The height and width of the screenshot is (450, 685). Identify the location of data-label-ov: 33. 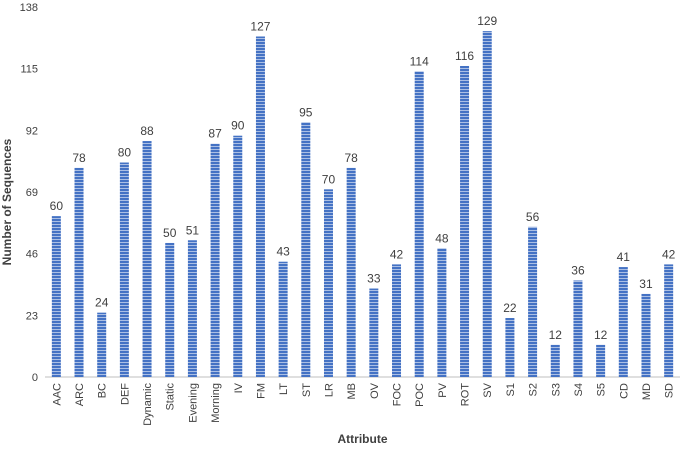
(374, 279).